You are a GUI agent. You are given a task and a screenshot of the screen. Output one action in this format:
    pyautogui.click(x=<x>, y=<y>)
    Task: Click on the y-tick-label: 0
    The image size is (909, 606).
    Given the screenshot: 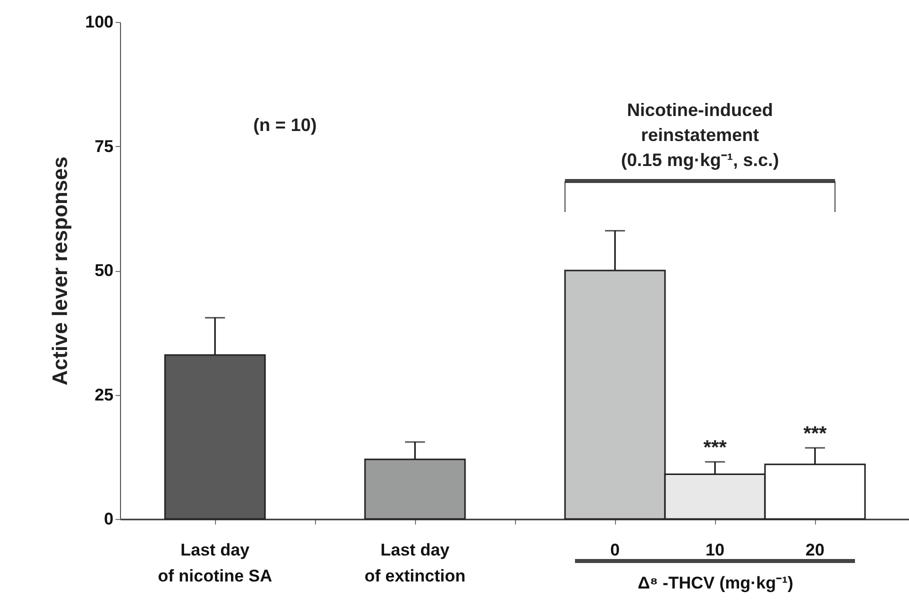 What is the action you would take?
    pyautogui.click(x=109, y=519)
    